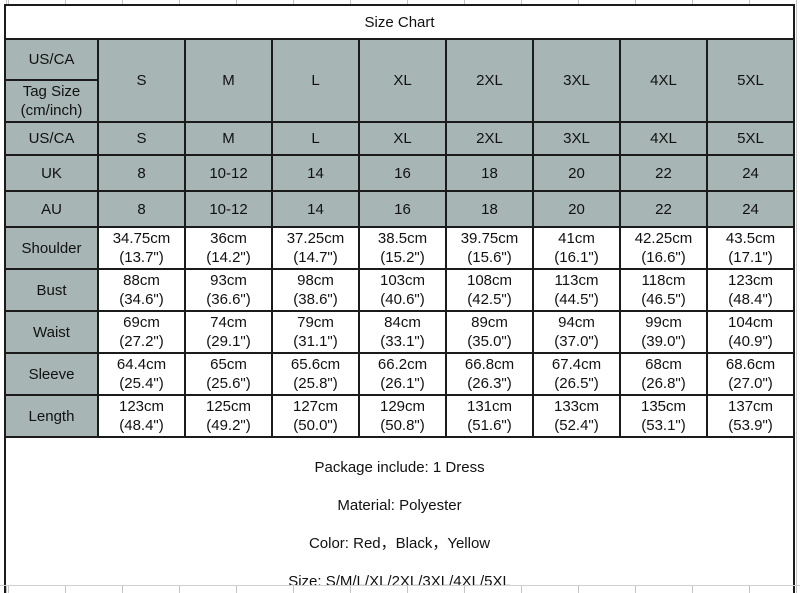 This screenshot has height=593, width=800. I want to click on cell: 98cm (38.6"), so click(315, 290).